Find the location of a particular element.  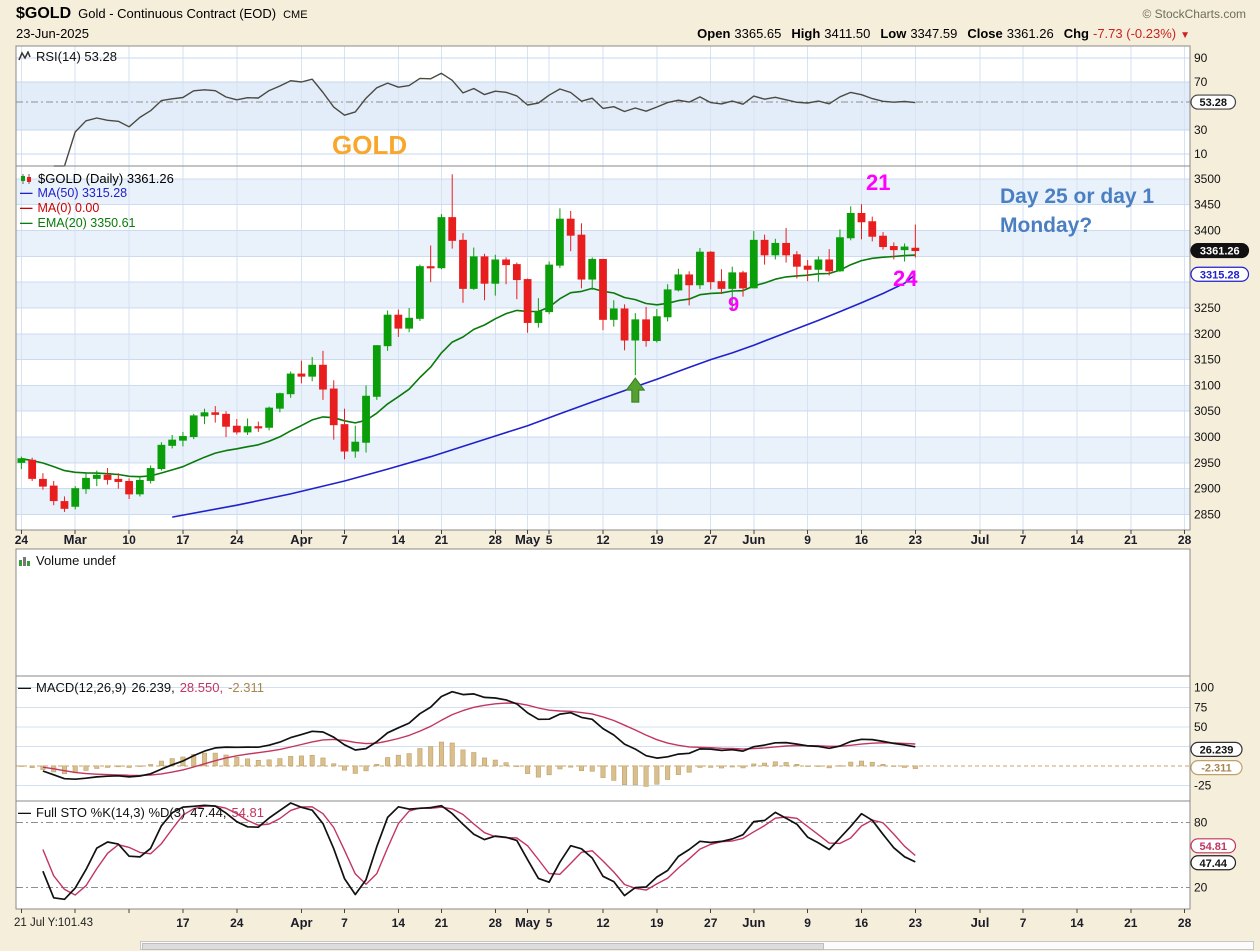

y-tick-label: 70 is located at coordinates (1201, 82).